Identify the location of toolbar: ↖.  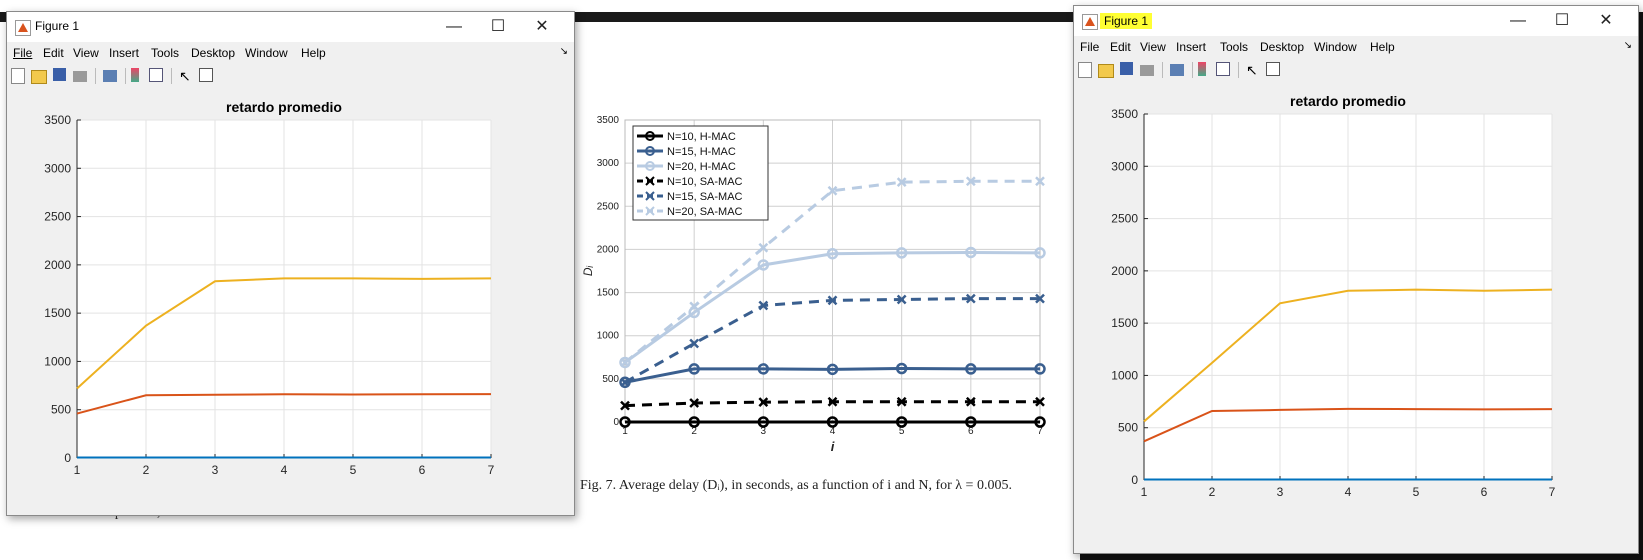
(1356, 70).